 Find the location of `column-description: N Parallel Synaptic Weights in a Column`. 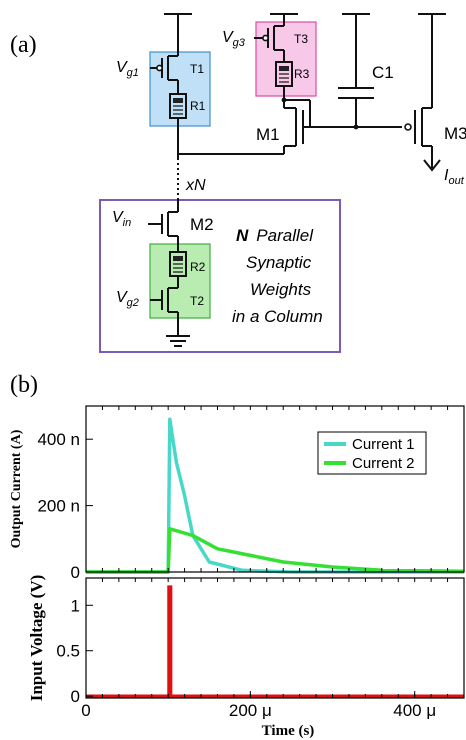

column-description: N Parallel Synaptic Weights in a Column is located at coordinates (277, 276).